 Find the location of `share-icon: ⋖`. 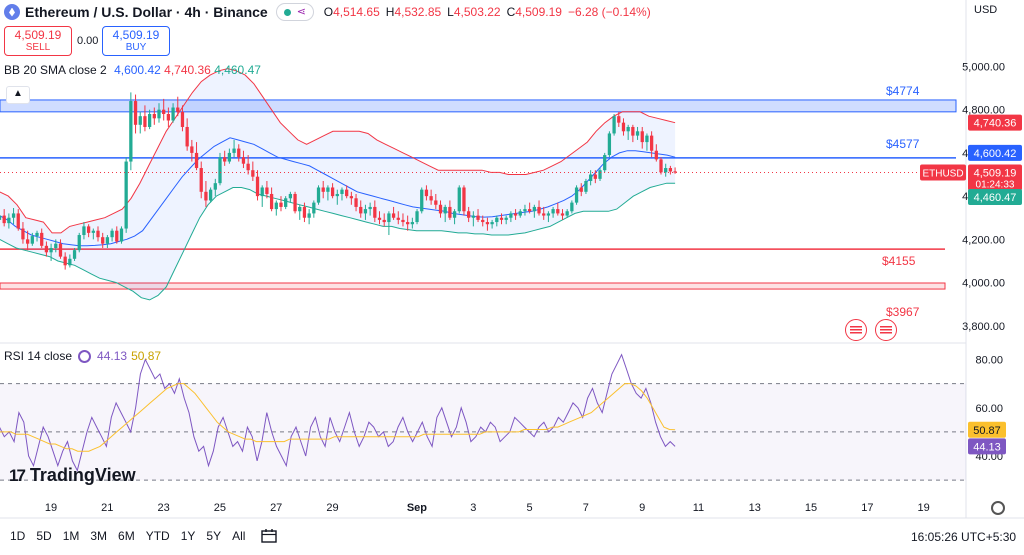

share-icon: ⋖ is located at coordinates (301, 11).